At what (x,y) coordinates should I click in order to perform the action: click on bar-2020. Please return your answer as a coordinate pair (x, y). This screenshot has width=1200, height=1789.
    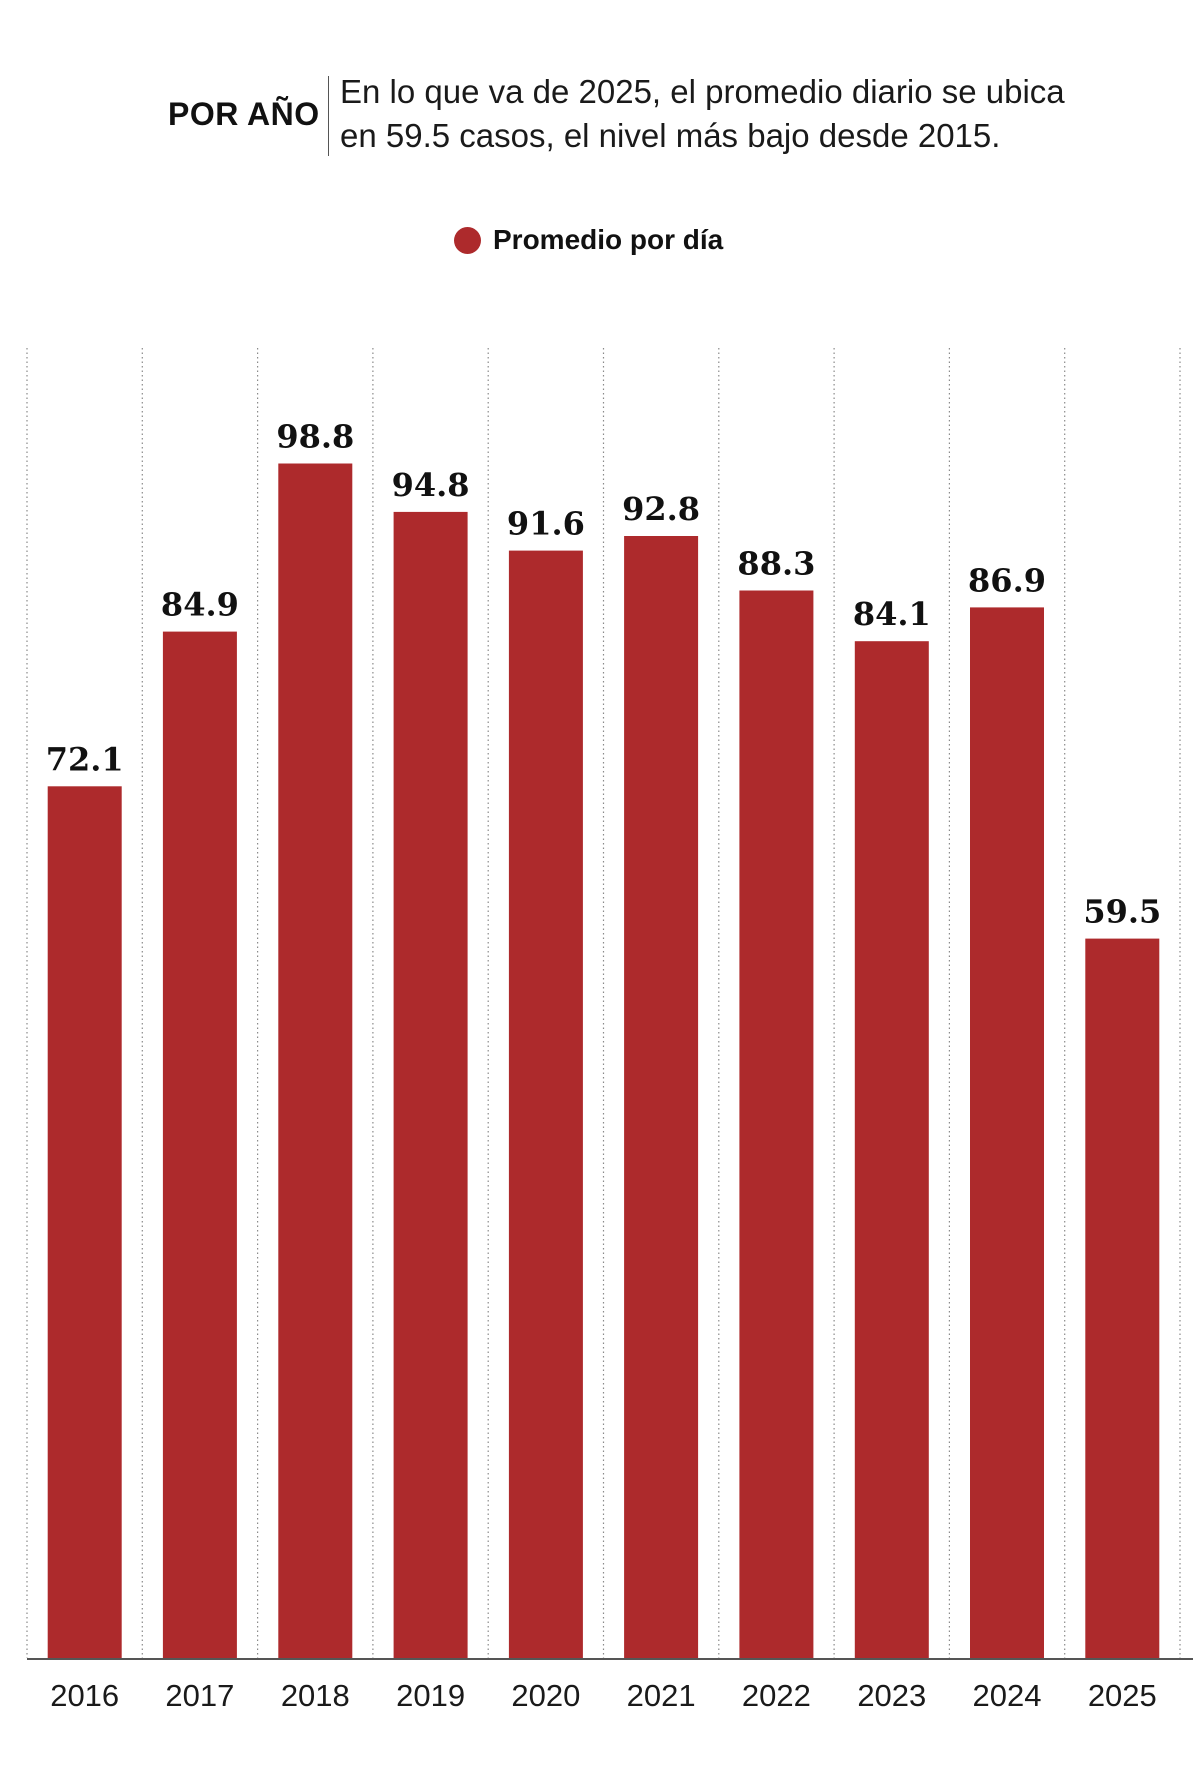
    Looking at the image, I should click on (545, 1104).